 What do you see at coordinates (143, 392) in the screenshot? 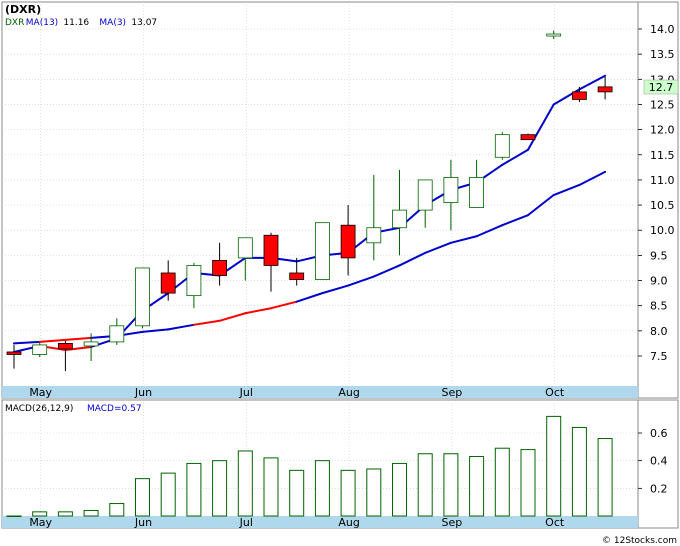
I see `price-x-tick-label: Jun` at bounding box center [143, 392].